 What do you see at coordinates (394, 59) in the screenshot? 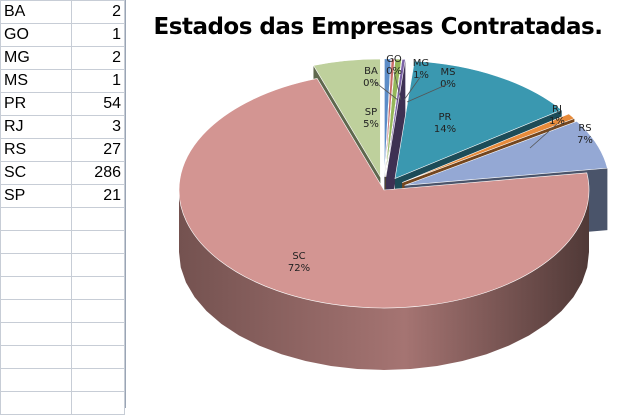
I see `slice-label-go: GO` at bounding box center [394, 59].